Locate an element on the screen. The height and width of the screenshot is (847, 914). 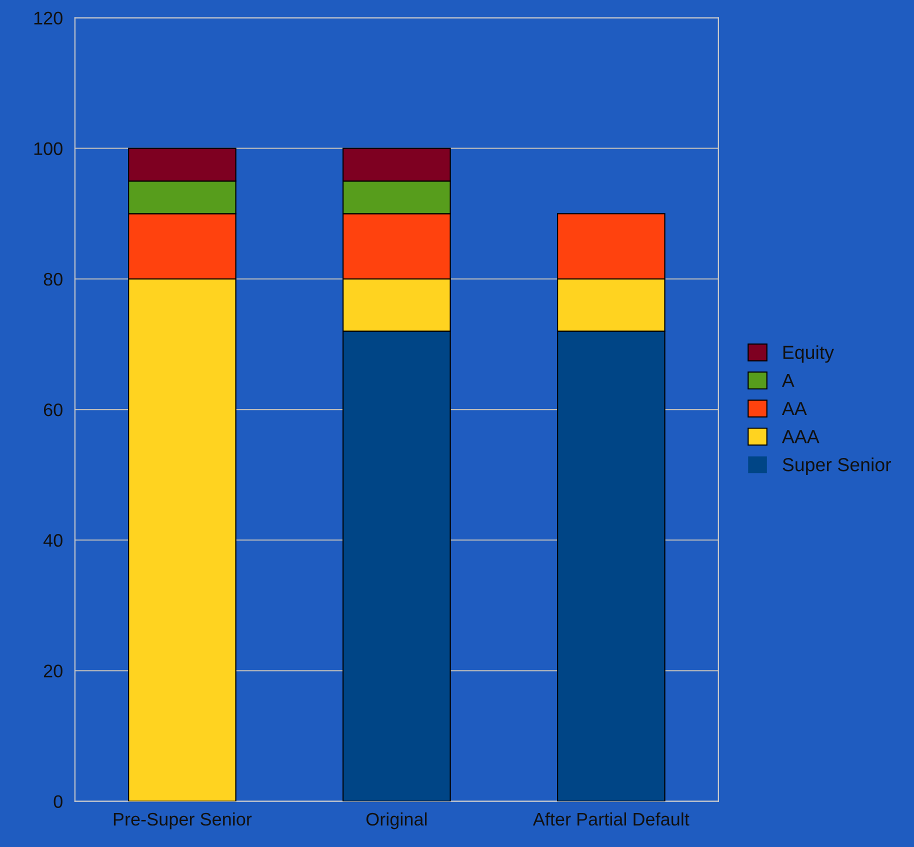
y-tick-label: 20 is located at coordinates (53, 671).